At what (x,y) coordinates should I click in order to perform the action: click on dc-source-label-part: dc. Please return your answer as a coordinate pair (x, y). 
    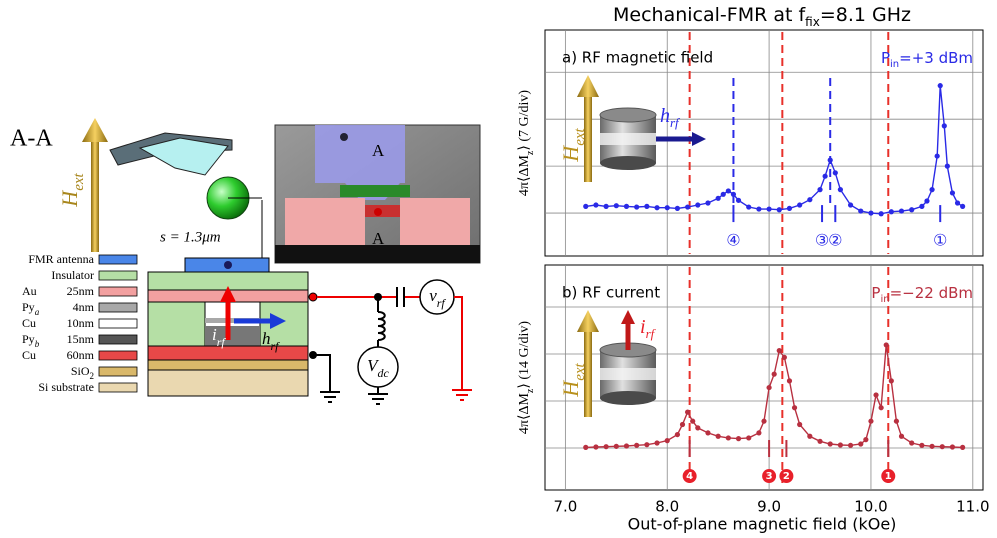
    Looking at the image, I should click on (384, 373).